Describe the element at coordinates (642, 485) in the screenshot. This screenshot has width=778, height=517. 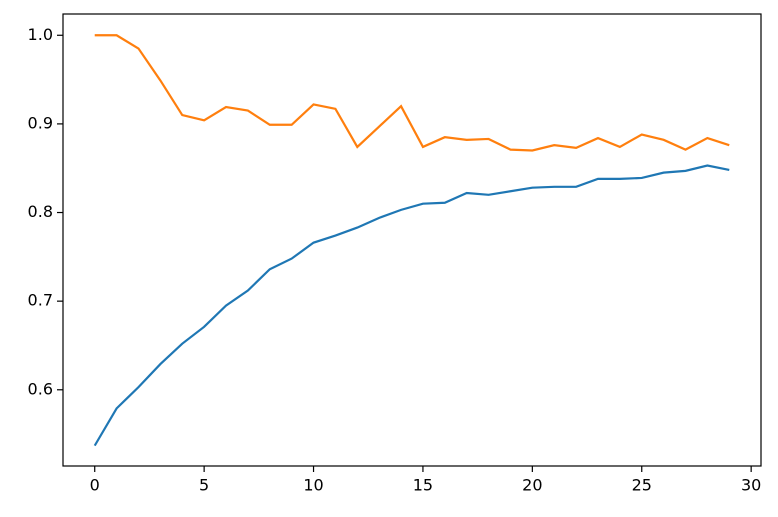
I see `x-tick-label: 25` at that location.